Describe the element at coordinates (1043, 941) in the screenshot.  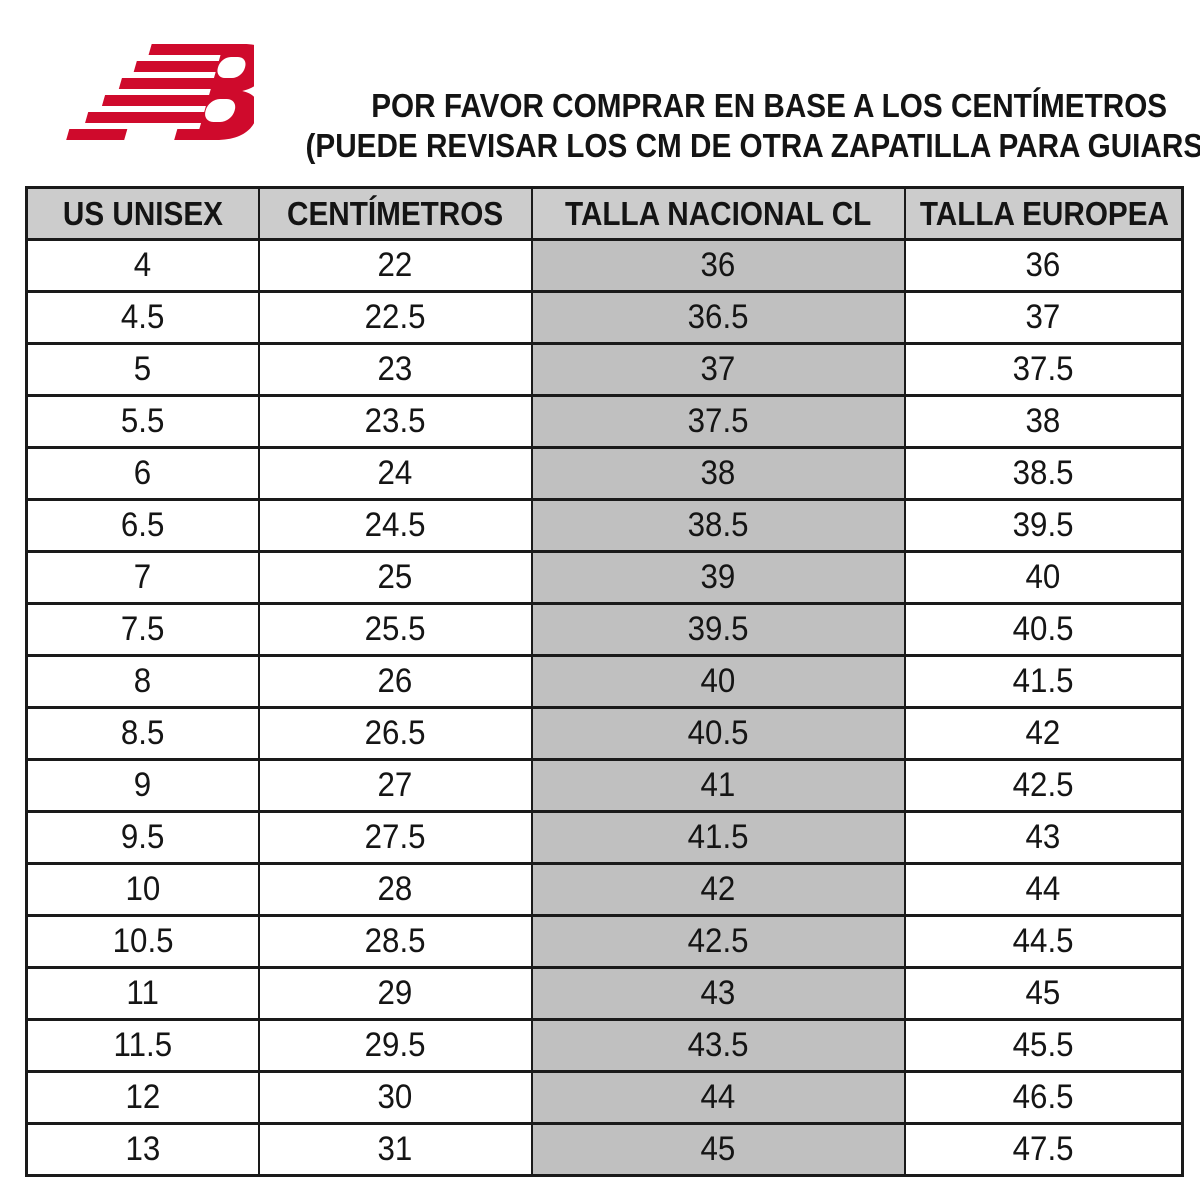
I see `table-cell: 44.5` at that location.